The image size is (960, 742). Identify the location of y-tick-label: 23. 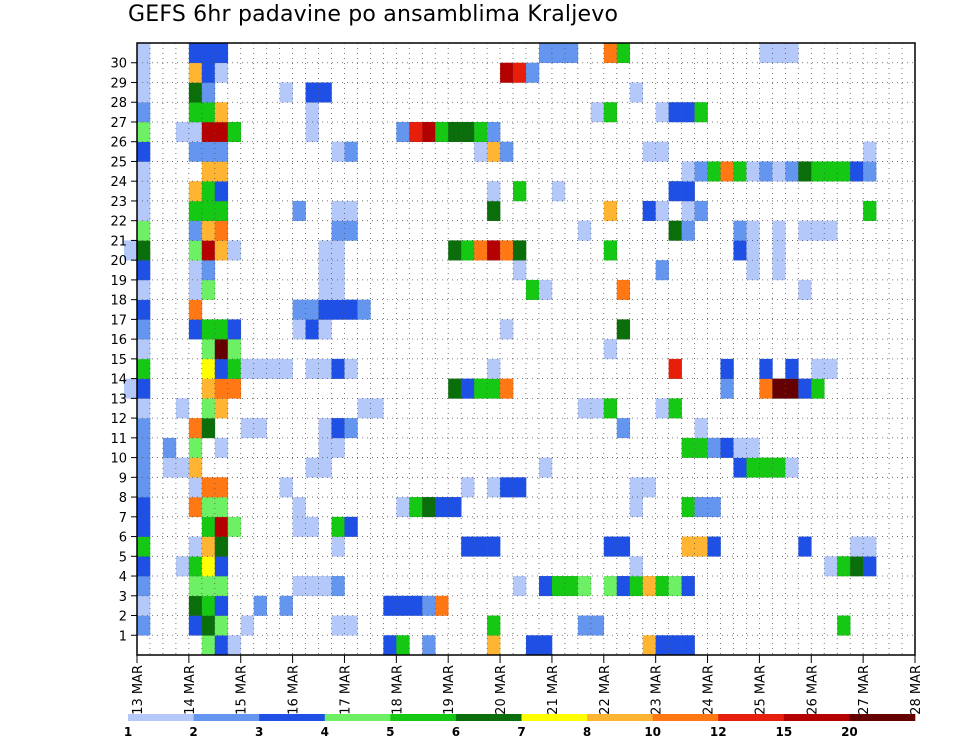
(118, 202).